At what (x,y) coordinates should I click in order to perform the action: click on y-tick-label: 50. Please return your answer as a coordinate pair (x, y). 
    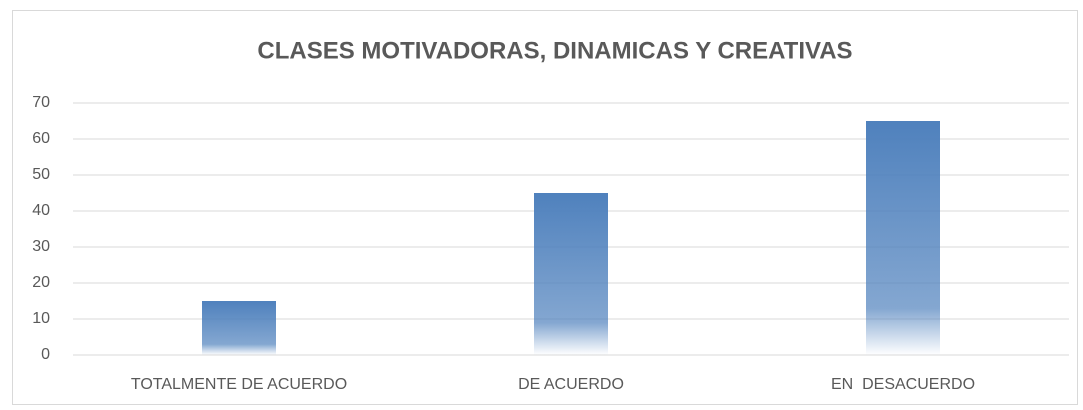
    Looking at the image, I should click on (41, 174).